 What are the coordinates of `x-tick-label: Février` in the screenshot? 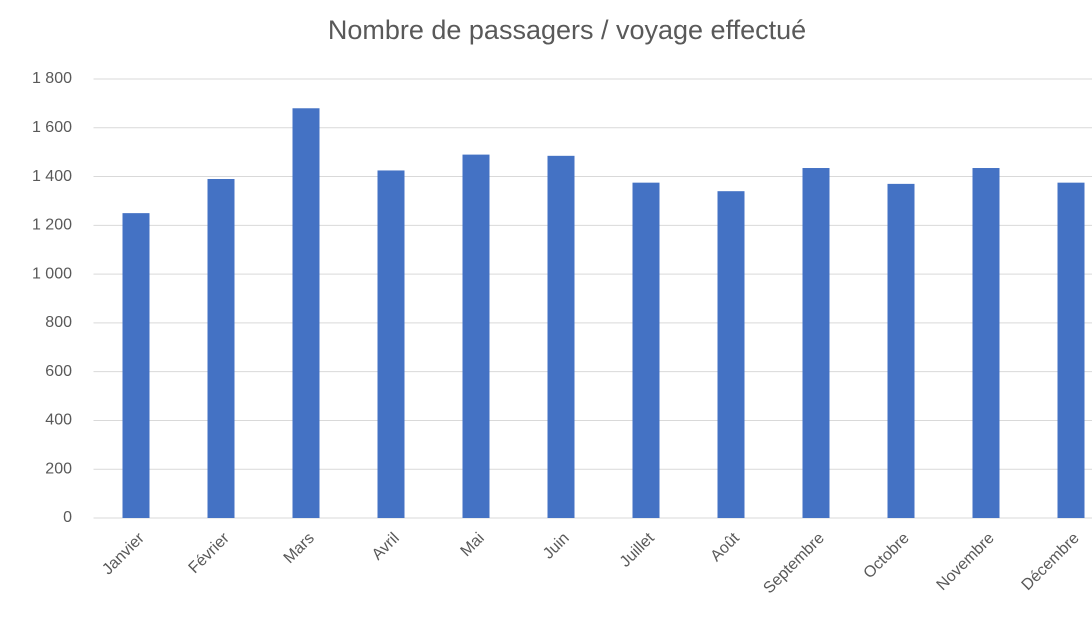 It's located at (210, 553).